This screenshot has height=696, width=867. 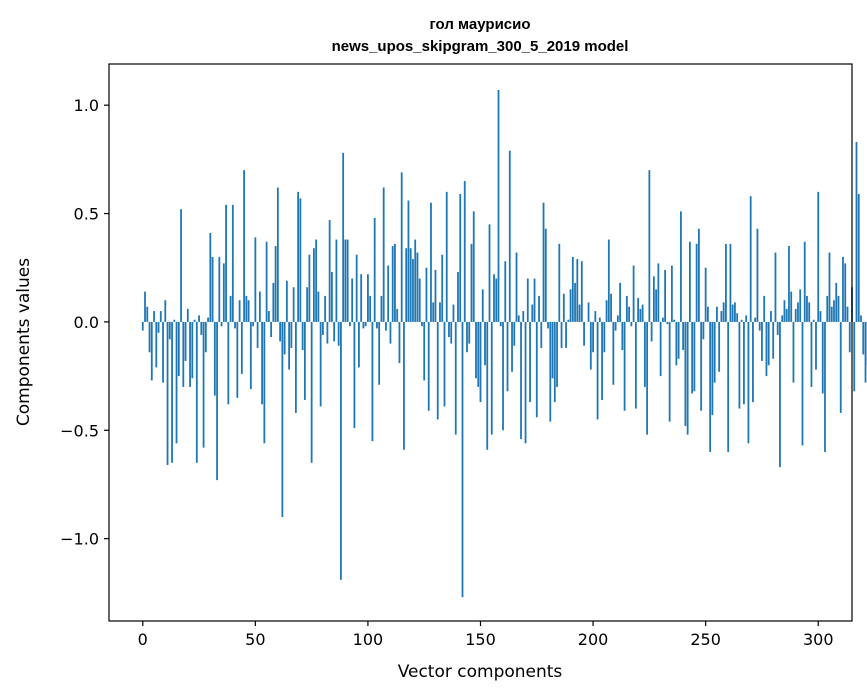 What do you see at coordinates (705, 639) in the screenshot?
I see `x-tick-label: 250` at bounding box center [705, 639].